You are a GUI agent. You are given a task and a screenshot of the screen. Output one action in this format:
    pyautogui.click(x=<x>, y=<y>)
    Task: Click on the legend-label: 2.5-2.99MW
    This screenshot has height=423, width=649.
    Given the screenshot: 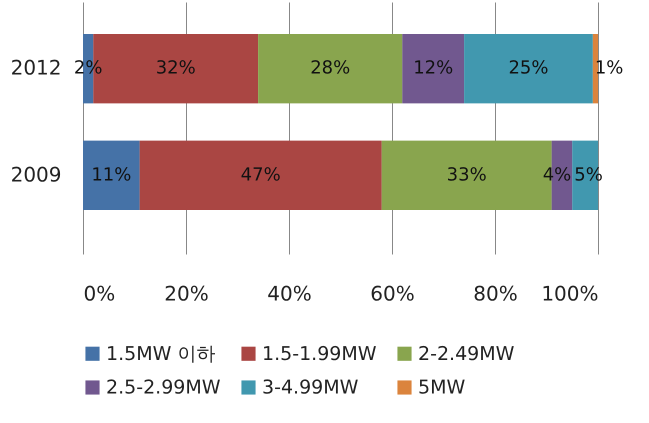 What is the action you would take?
    pyautogui.click(x=163, y=387)
    